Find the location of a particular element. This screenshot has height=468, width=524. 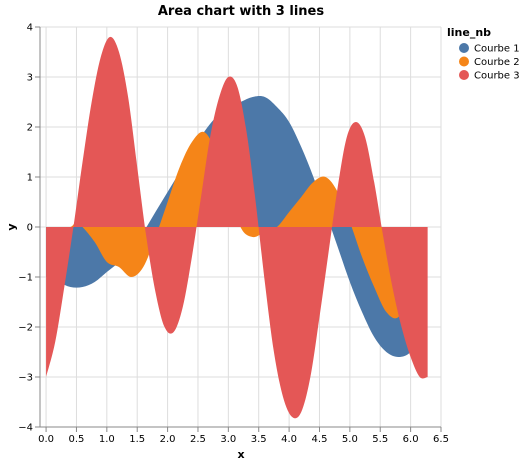

x-tick-label: 1.0 is located at coordinates (107, 439).